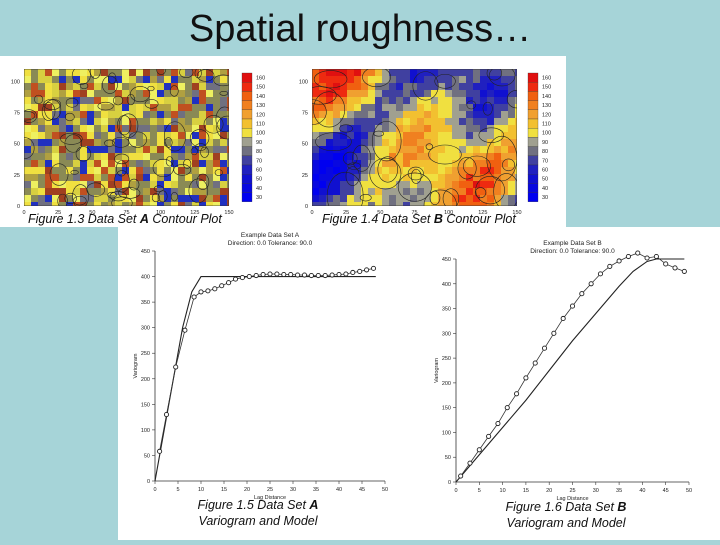 The width and height of the screenshot is (720, 545). Describe the element at coordinates (18, 207) in the screenshot. I see `contour-y-tick: 0` at that location.